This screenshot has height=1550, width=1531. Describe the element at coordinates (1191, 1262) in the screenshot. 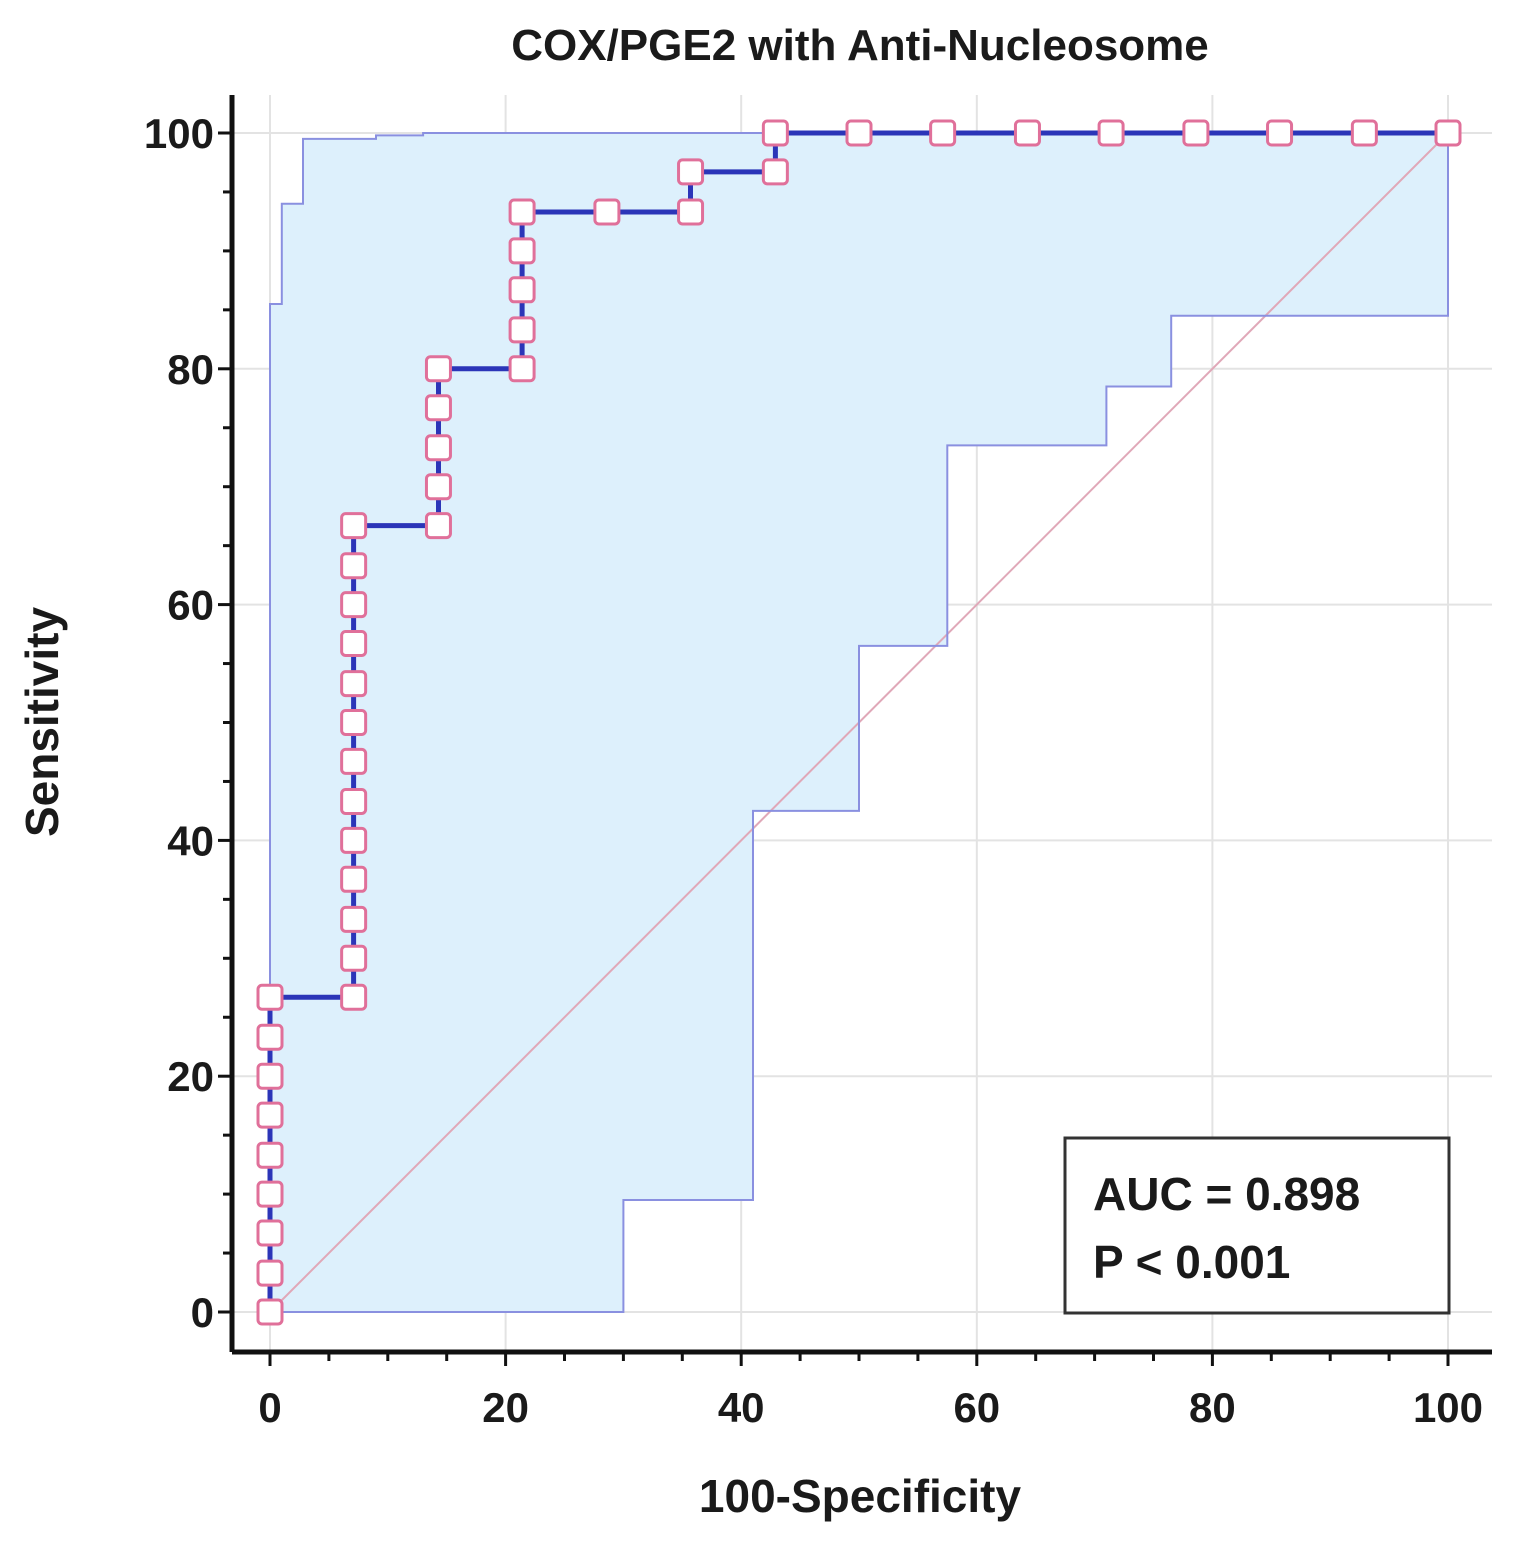

I see `p-value-label: P < 0.001` at that location.